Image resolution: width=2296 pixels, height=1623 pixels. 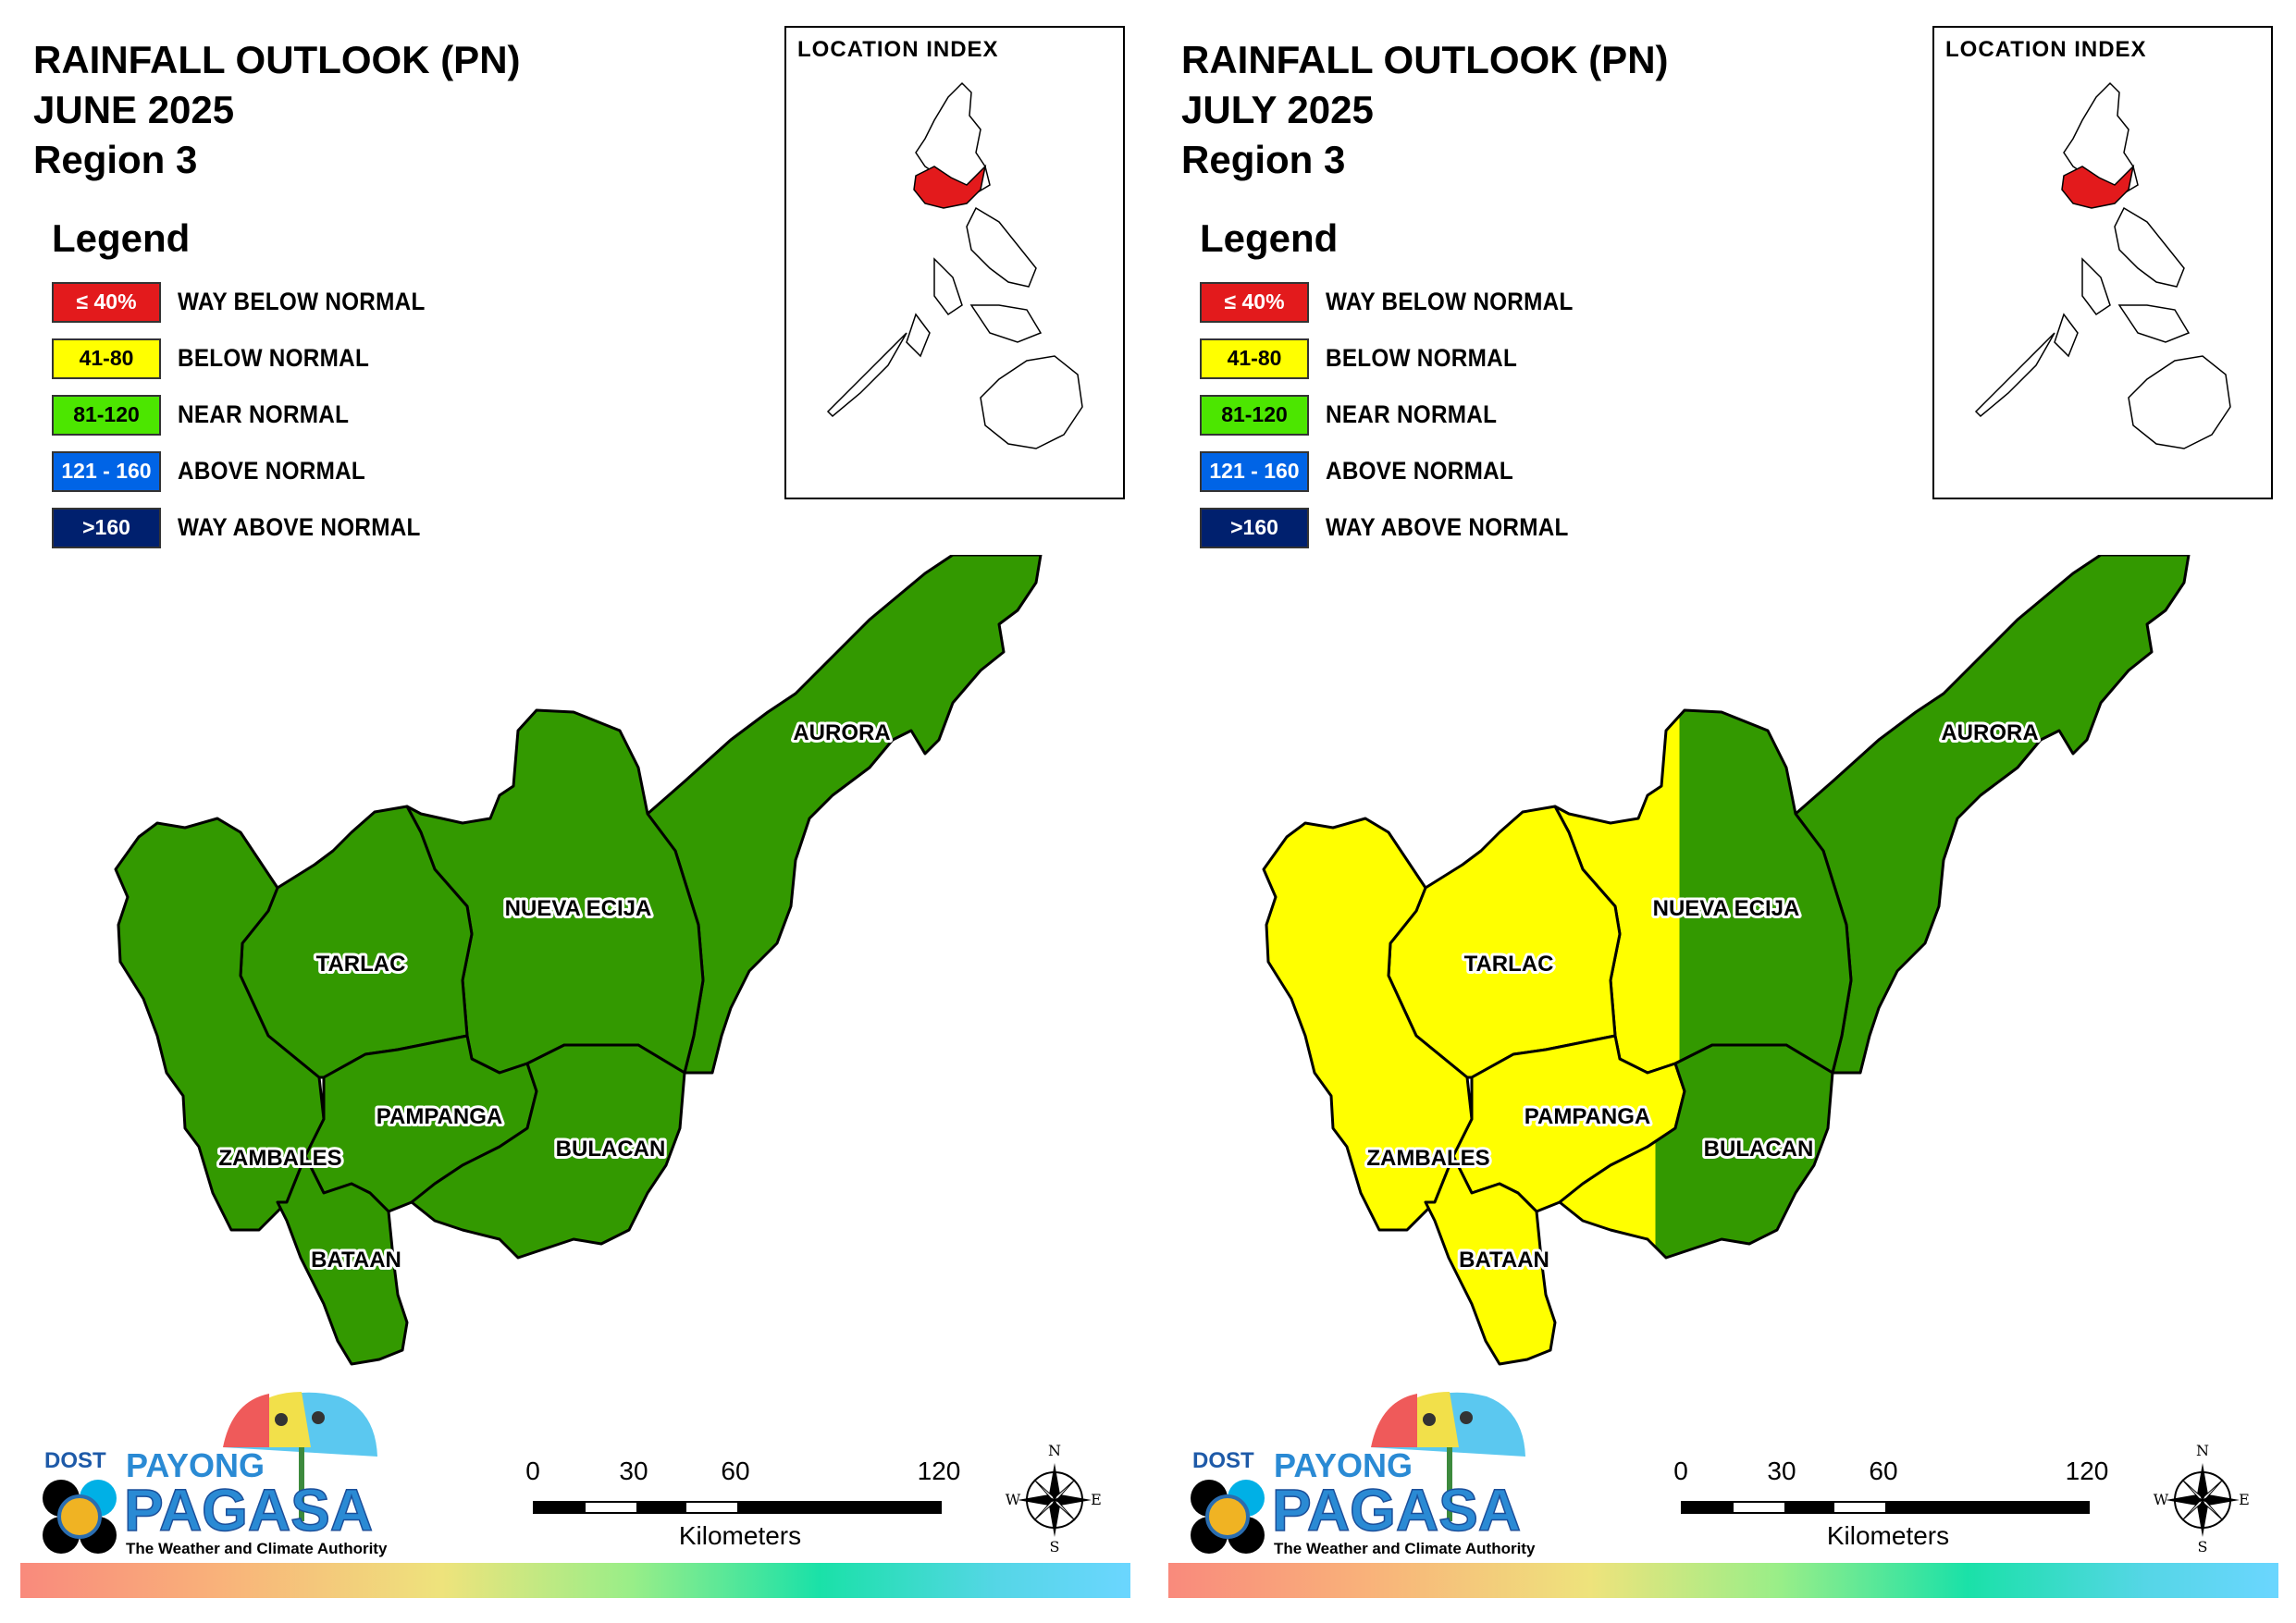 What do you see at coordinates (1425, 110) in the screenshot?
I see `map-title: RAINFALL OUTLOOK (PN) JULY 2025 Region 3` at bounding box center [1425, 110].